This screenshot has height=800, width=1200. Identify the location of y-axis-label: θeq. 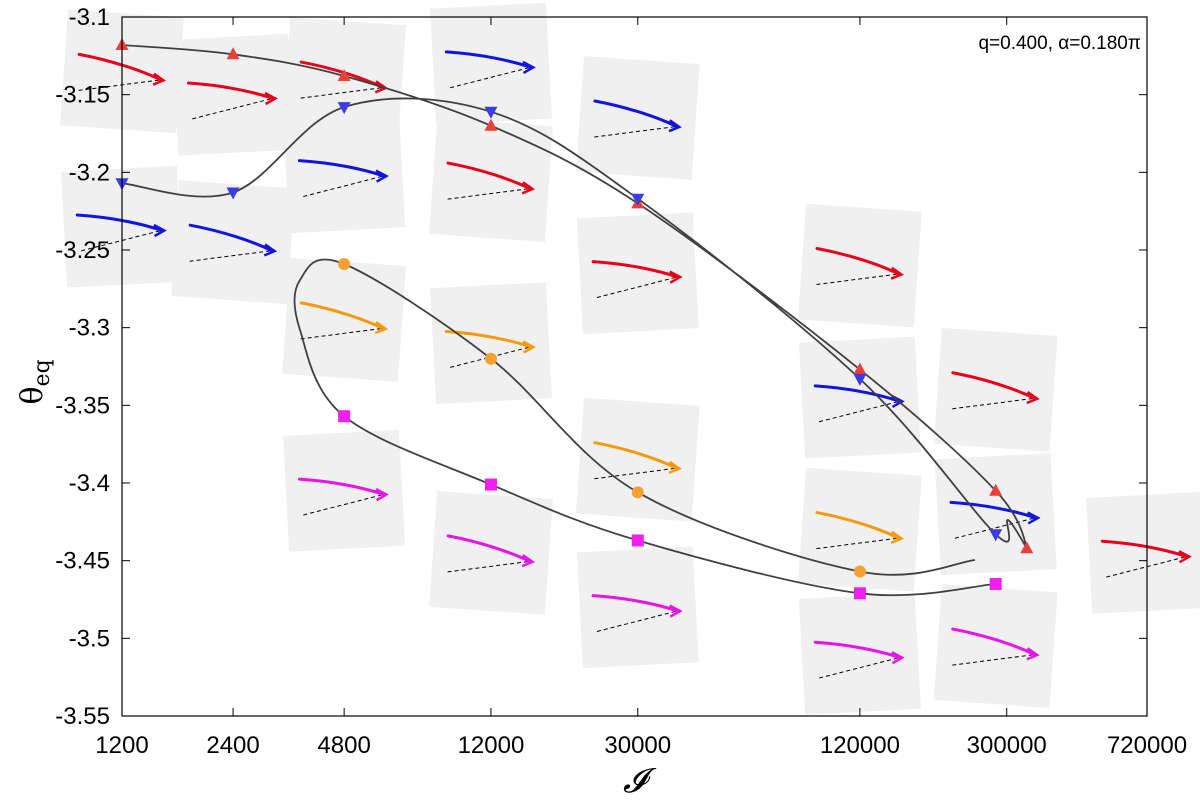
(35, 381).